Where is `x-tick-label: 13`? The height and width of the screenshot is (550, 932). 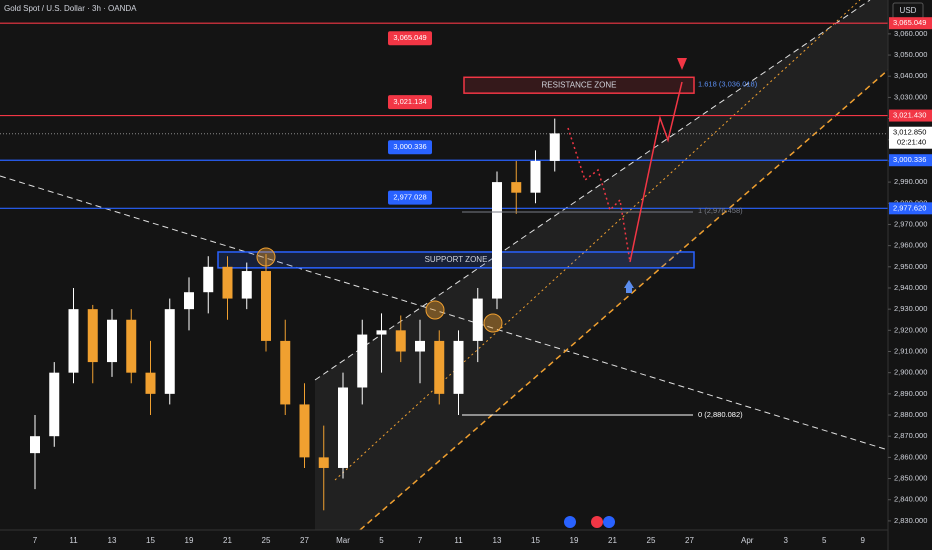 x-tick-label: 13 is located at coordinates (112, 540).